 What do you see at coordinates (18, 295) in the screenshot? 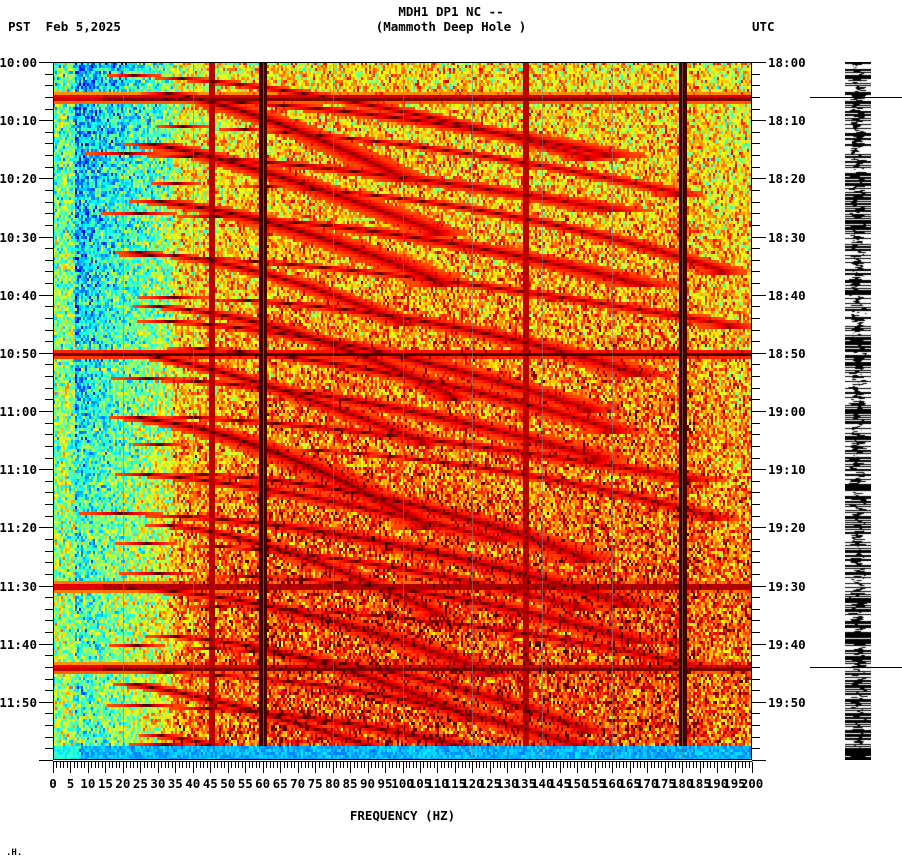
I see `left-axis-tick-label: 10:40` at bounding box center [18, 295].